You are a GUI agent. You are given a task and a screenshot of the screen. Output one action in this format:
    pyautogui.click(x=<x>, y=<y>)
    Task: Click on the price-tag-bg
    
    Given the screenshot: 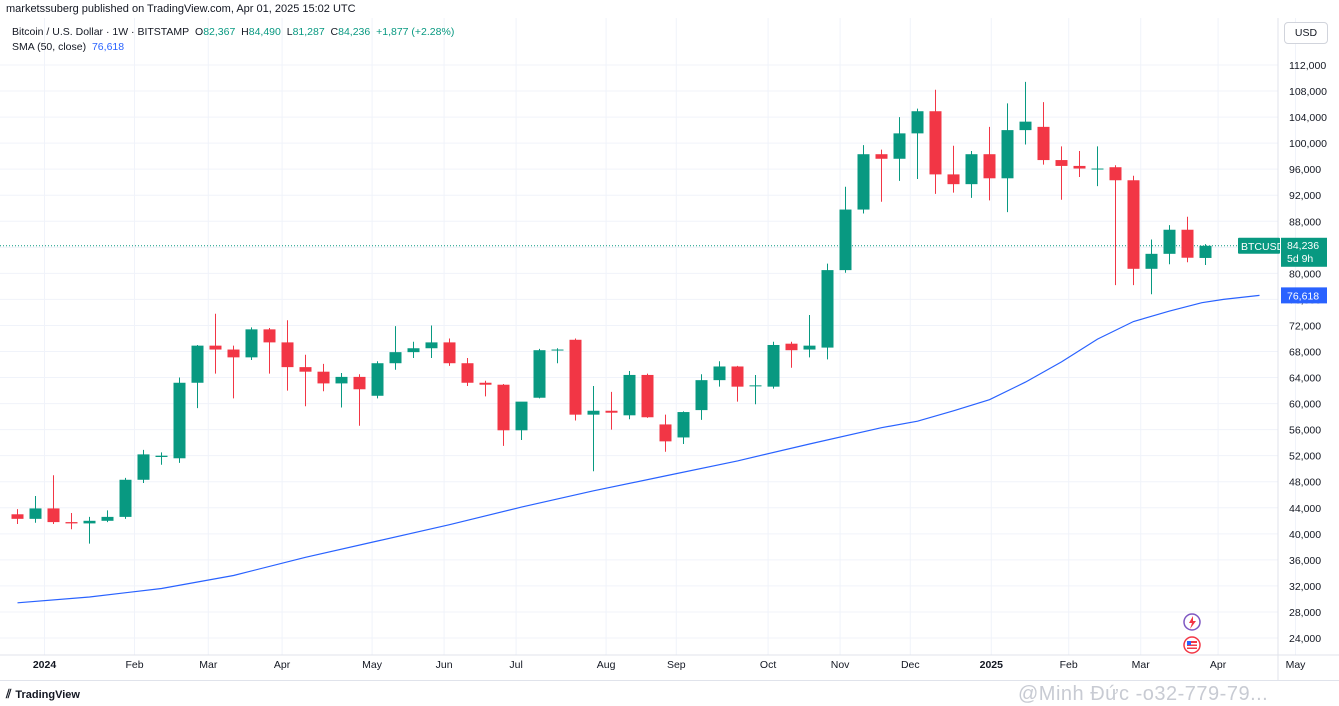 What is the action you would take?
    pyautogui.click(x=1304, y=252)
    